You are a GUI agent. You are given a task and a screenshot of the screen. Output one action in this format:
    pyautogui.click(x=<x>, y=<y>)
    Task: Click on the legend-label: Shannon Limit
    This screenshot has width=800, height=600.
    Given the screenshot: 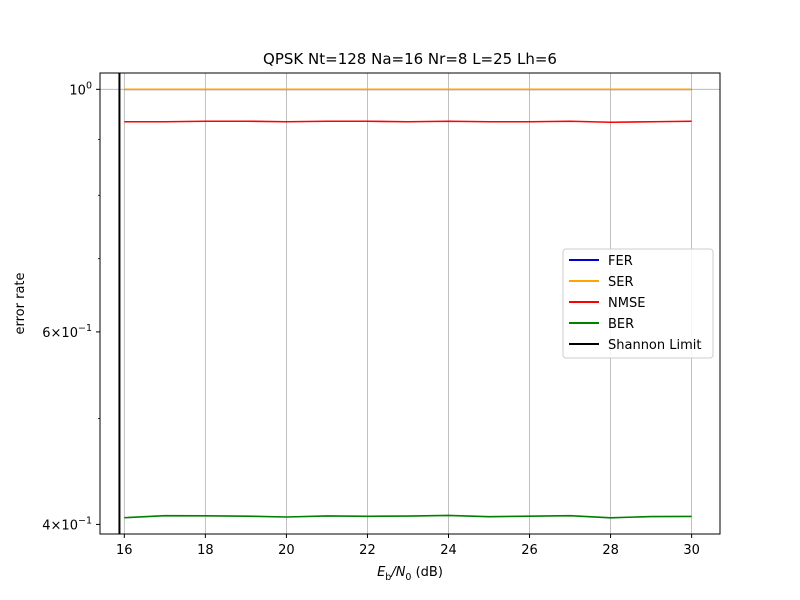 What is the action you would take?
    pyautogui.click(x=655, y=345)
    